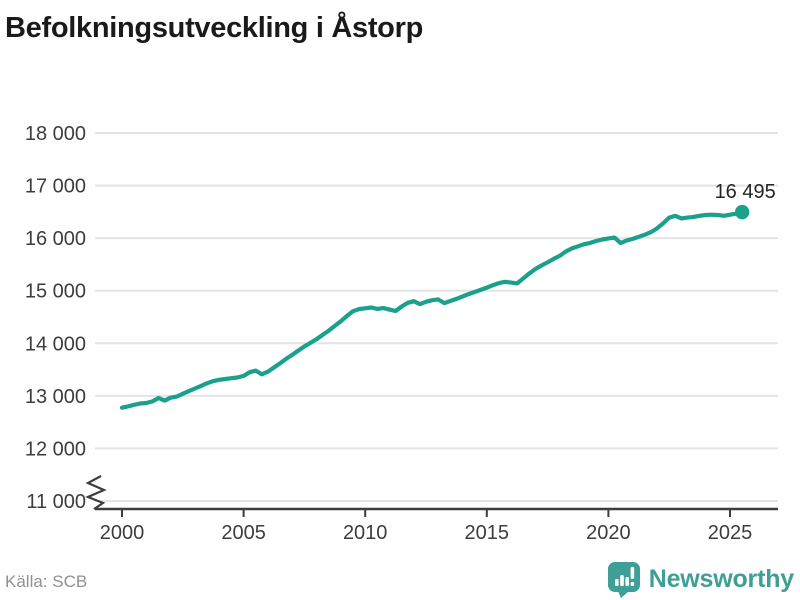 The height and width of the screenshot is (600, 800). I want to click on y-tick-label: 11 000, so click(56, 502).